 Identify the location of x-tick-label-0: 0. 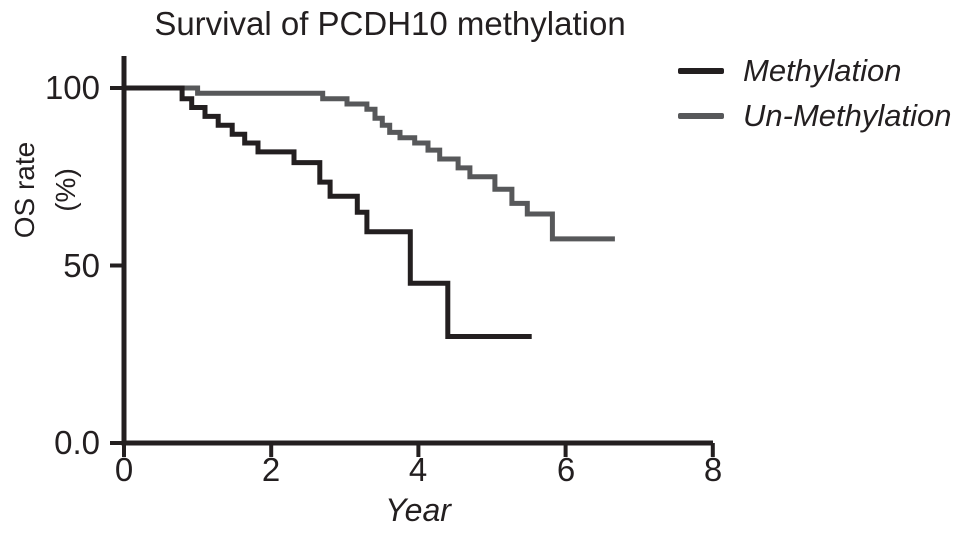
(124, 469).